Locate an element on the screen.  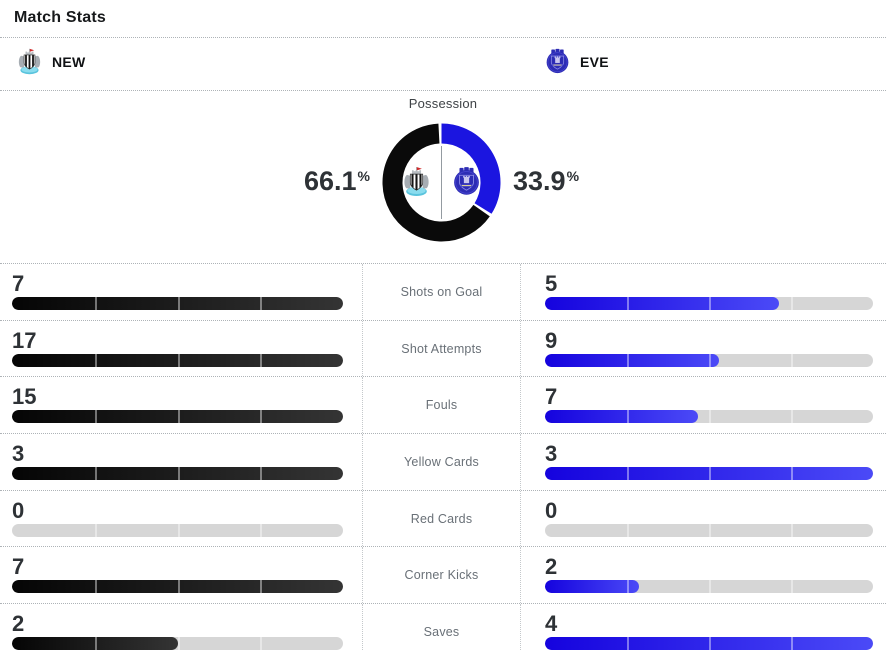
donut-center-divider is located at coordinates (441, 182).